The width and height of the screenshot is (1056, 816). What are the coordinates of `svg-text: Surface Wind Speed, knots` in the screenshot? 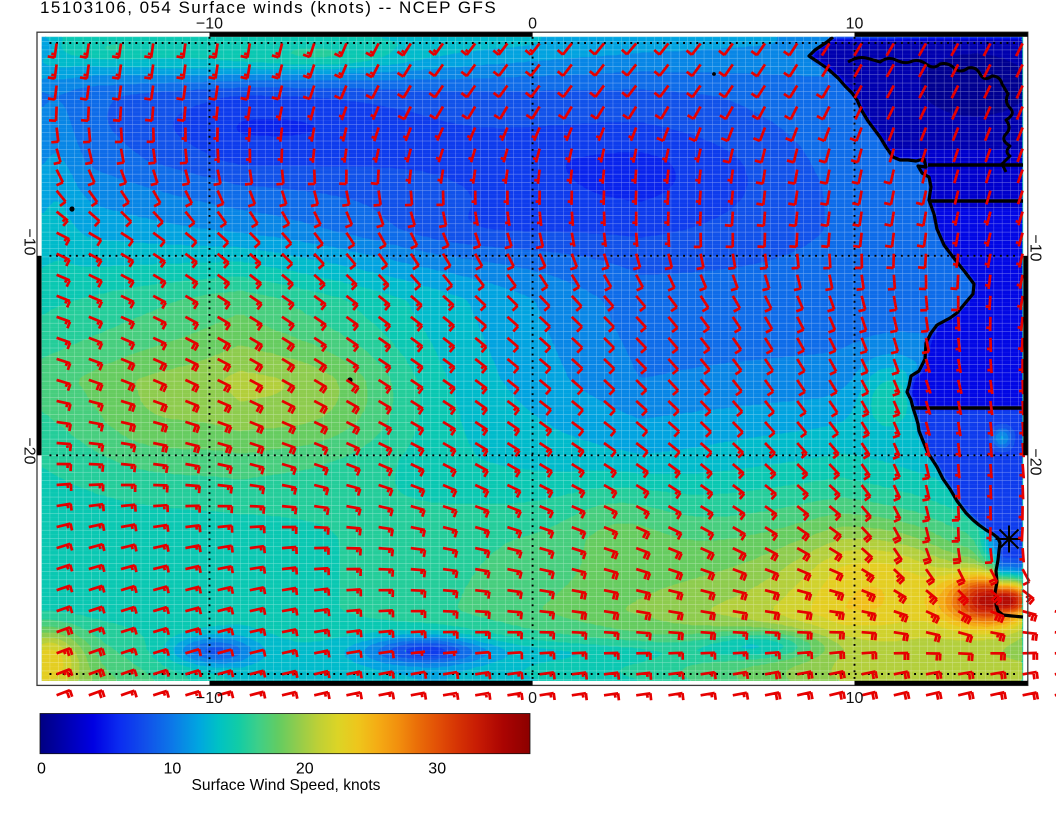 It's located at (286, 785).